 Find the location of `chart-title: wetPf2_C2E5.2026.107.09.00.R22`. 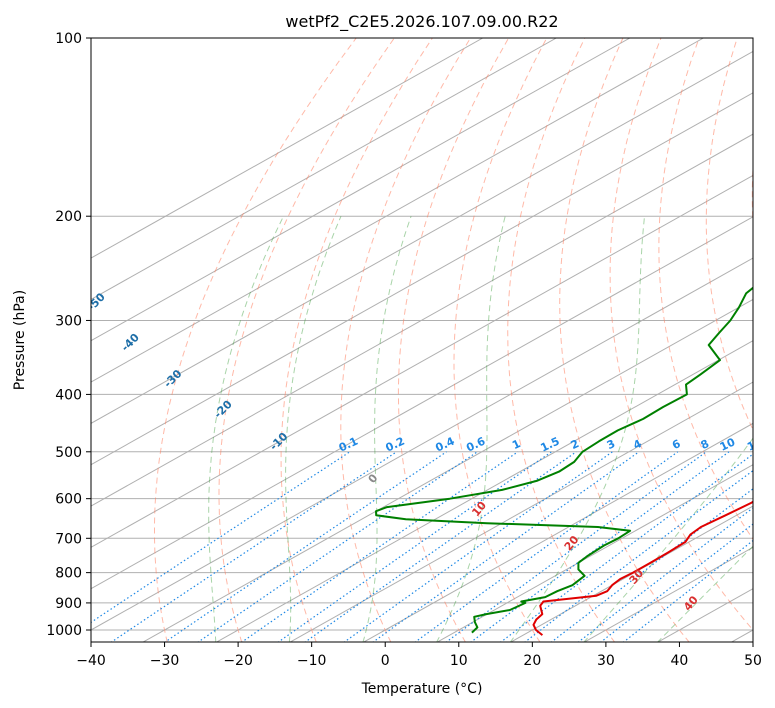

chart-title: wetPf2_C2E5.2026.107.09.00.R22 is located at coordinates (421, 22).